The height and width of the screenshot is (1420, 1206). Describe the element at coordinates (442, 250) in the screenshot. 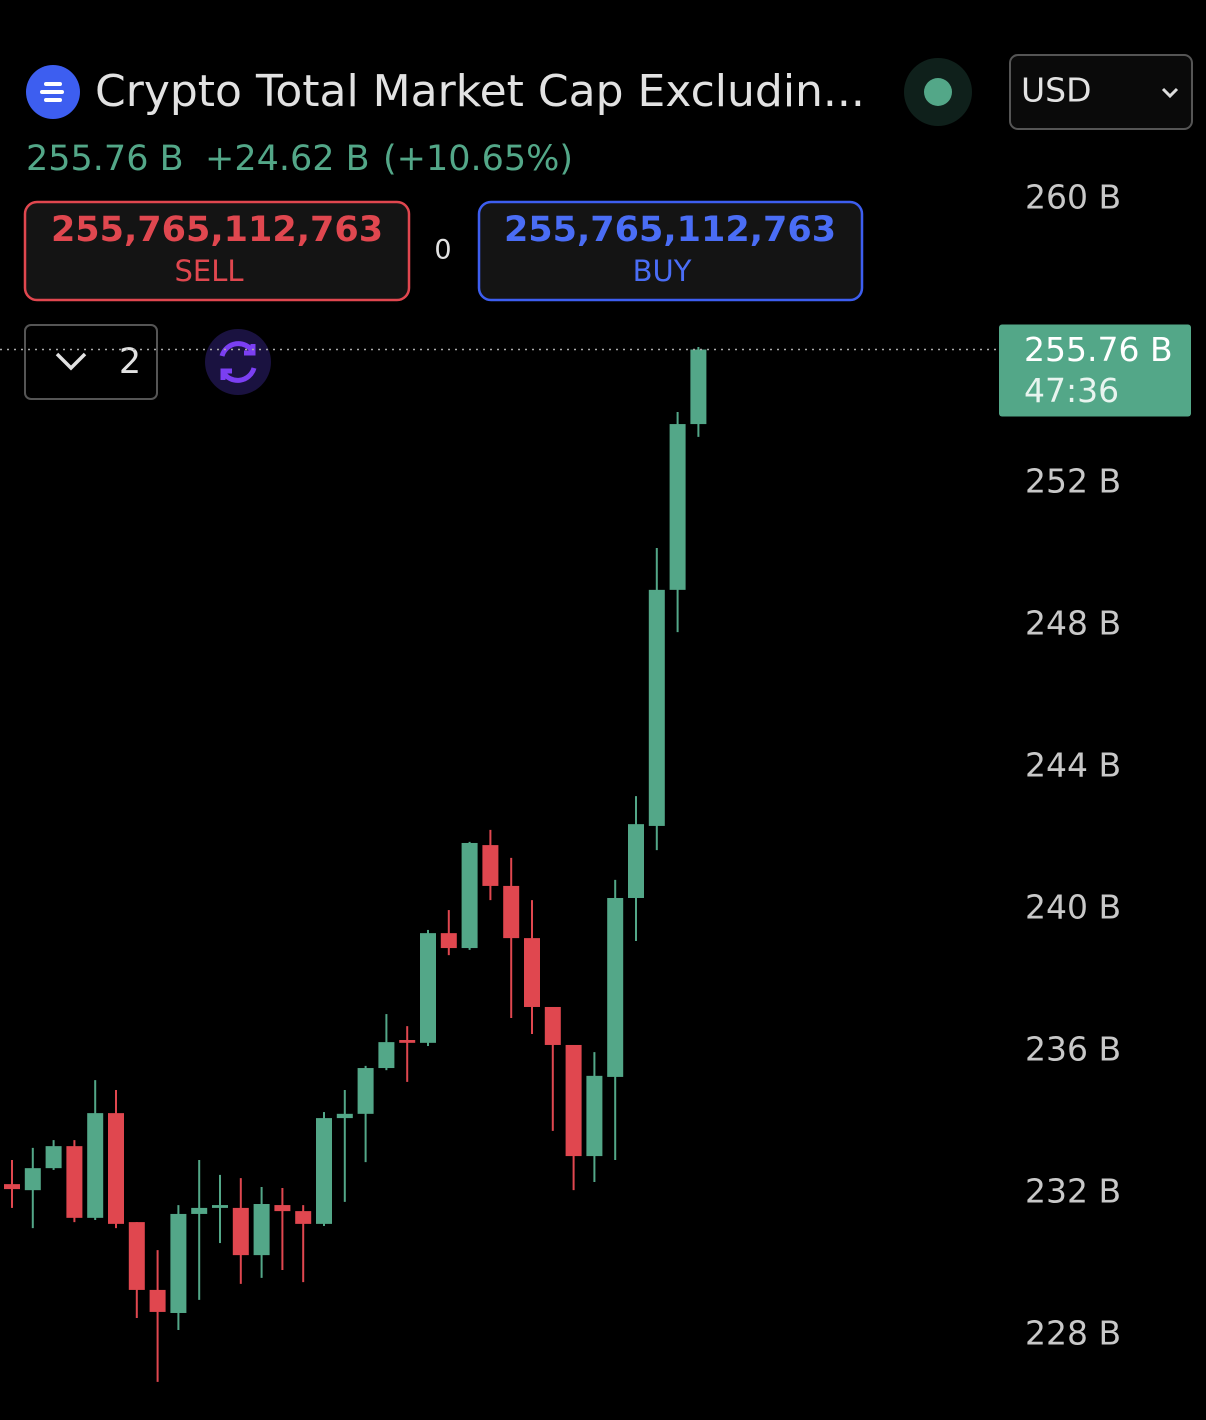

I see `spread: 0` at that location.